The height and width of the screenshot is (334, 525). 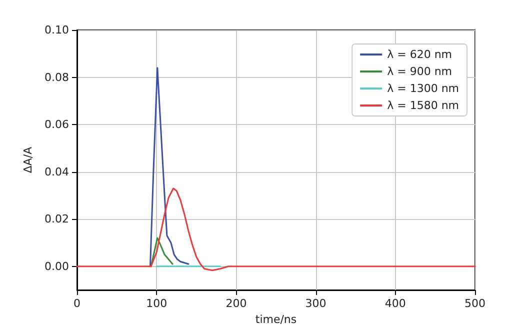 What do you see at coordinates (276, 319) in the screenshot?
I see `x-axis-title: time/ns` at bounding box center [276, 319].